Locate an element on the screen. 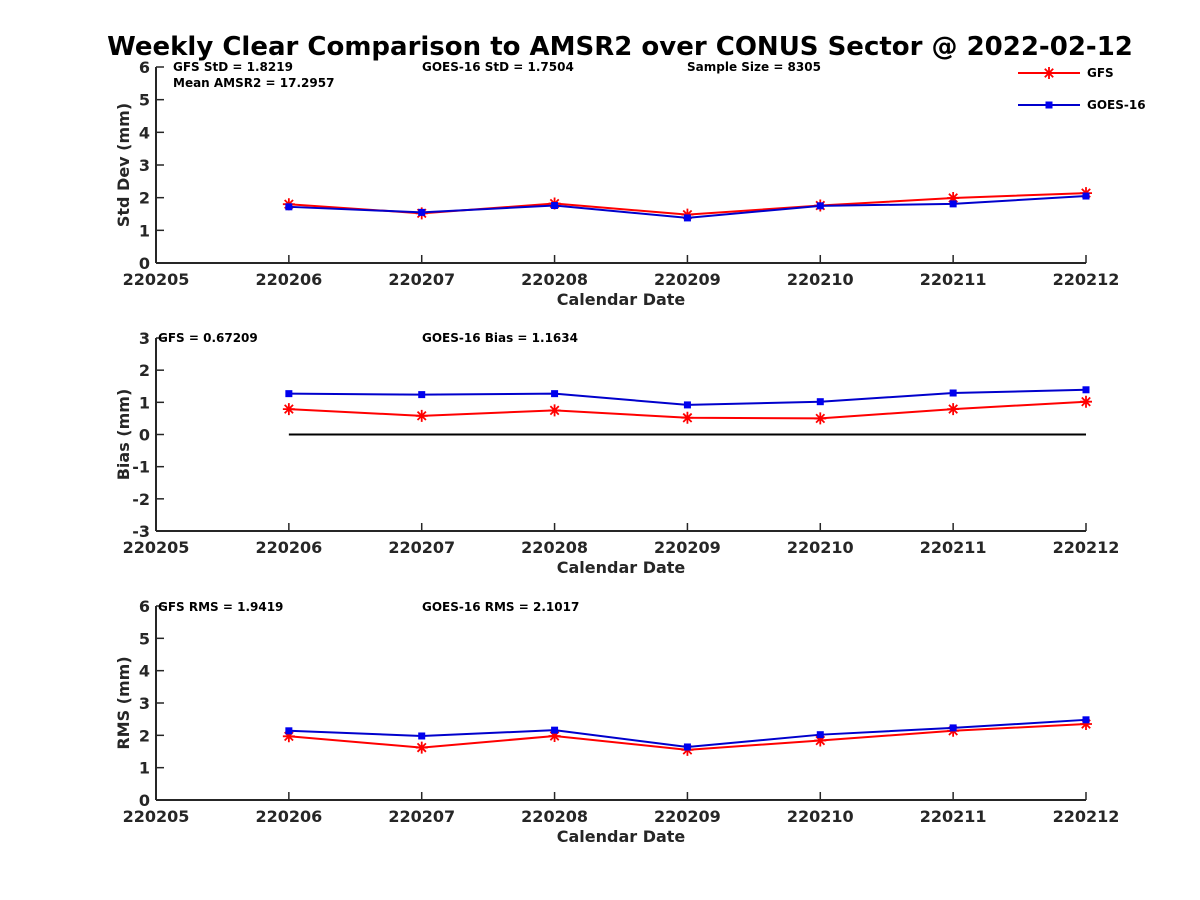  bias-x-tick-label: 220208 is located at coordinates (554, 547).